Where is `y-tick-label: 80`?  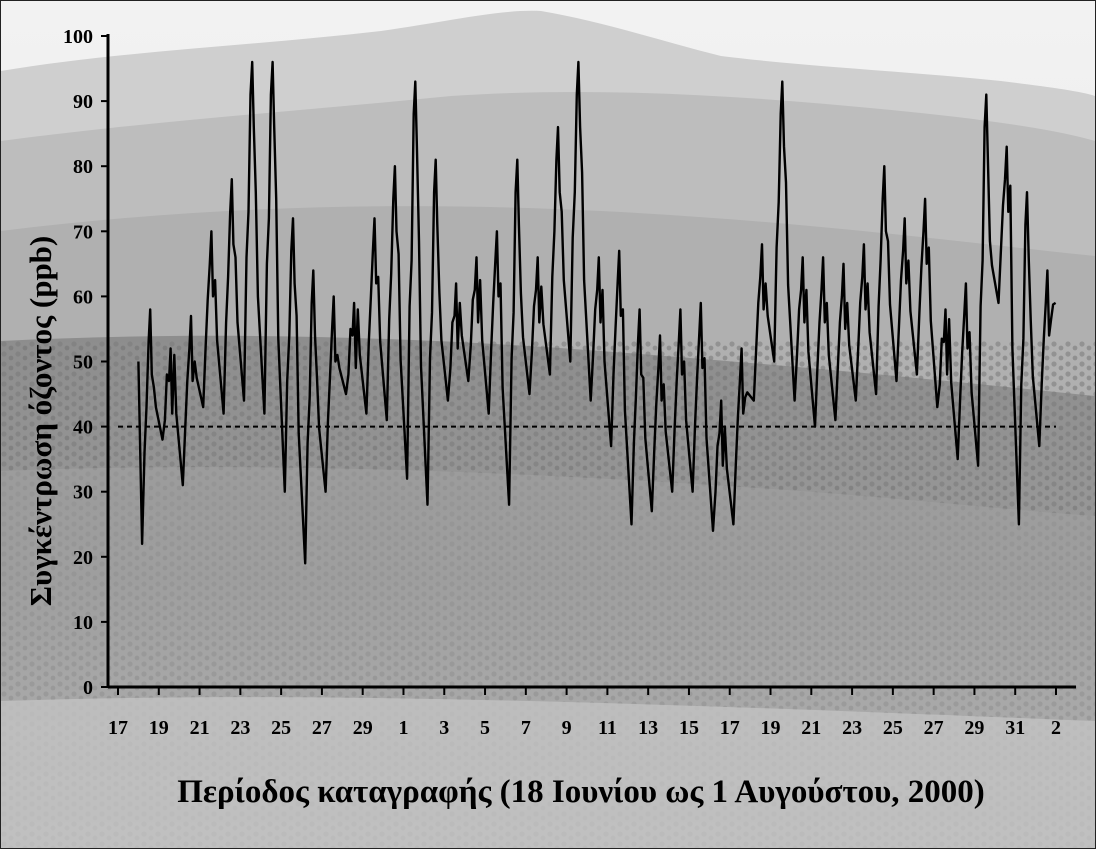
y-tick-label: 80 is located at coordinates (83, 167).